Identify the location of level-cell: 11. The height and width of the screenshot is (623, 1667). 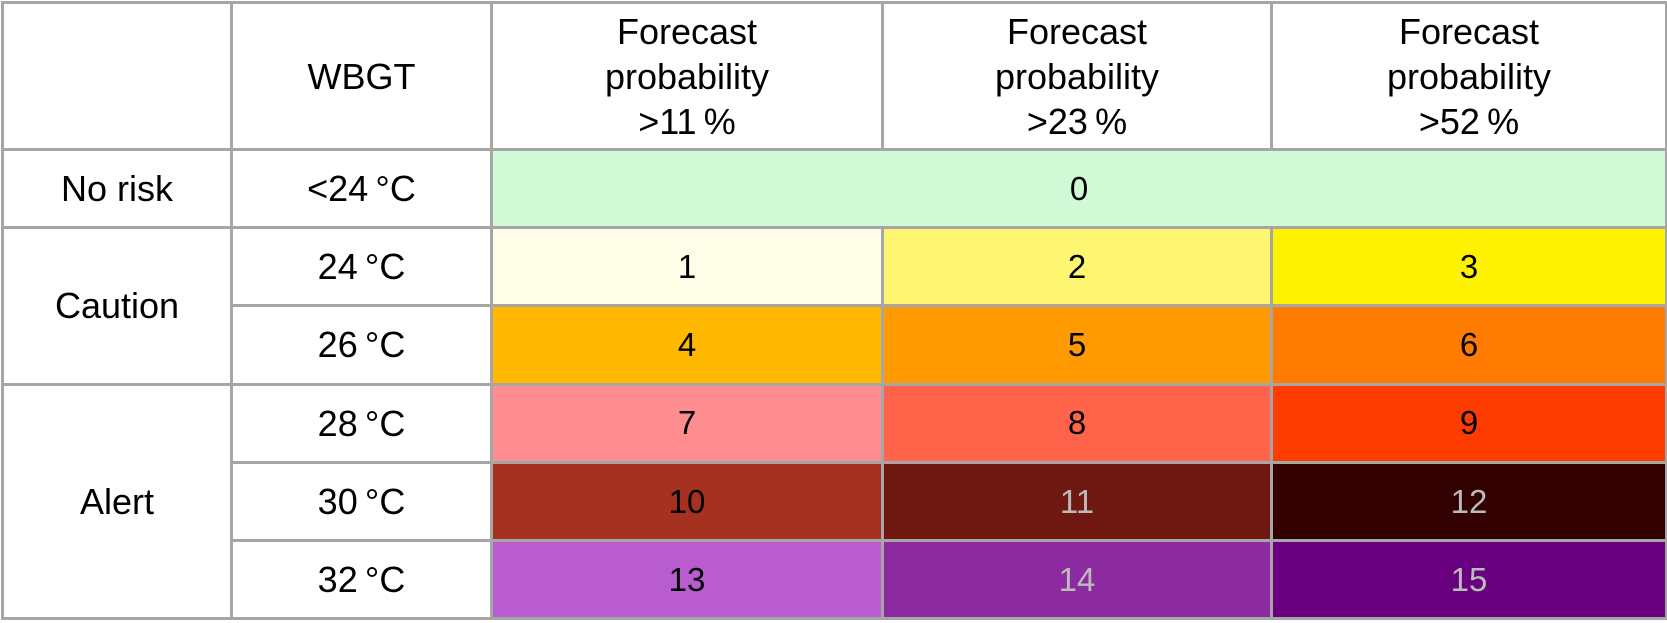
(1077, 501).